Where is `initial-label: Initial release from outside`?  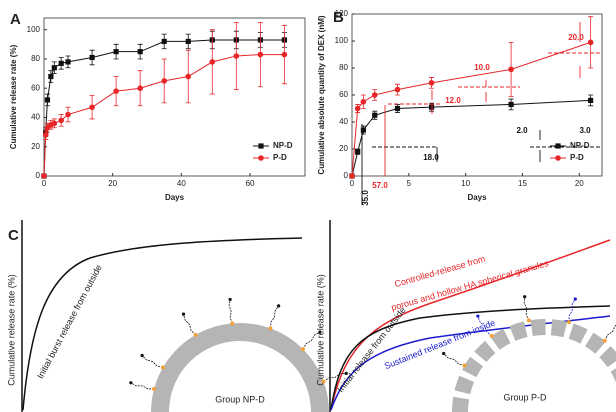 initial-label: Initial release from outside is located at coordinates (371, 349).